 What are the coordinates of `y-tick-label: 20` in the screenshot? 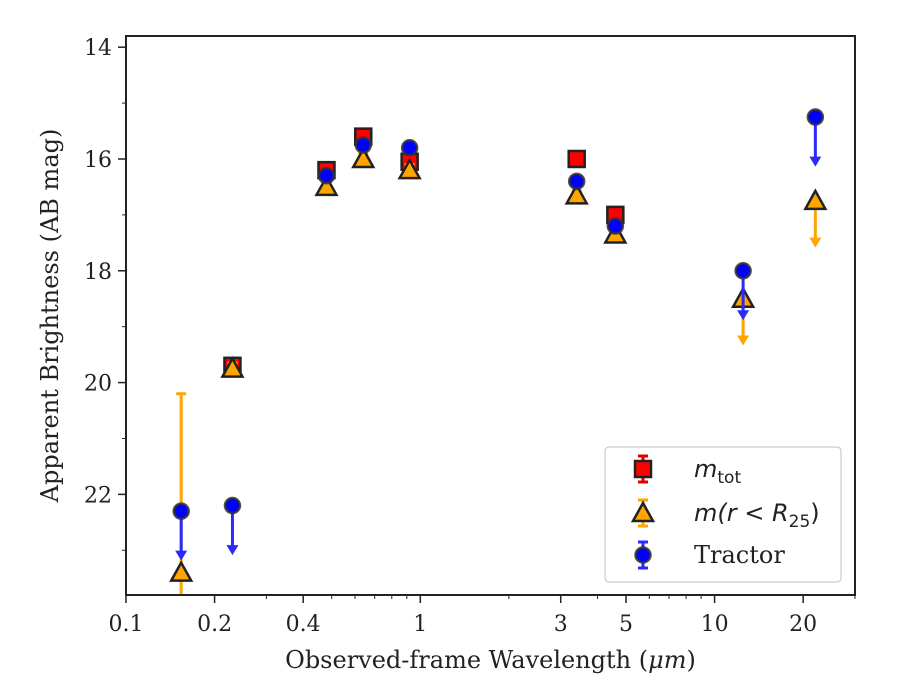 It's located at (98, 384).